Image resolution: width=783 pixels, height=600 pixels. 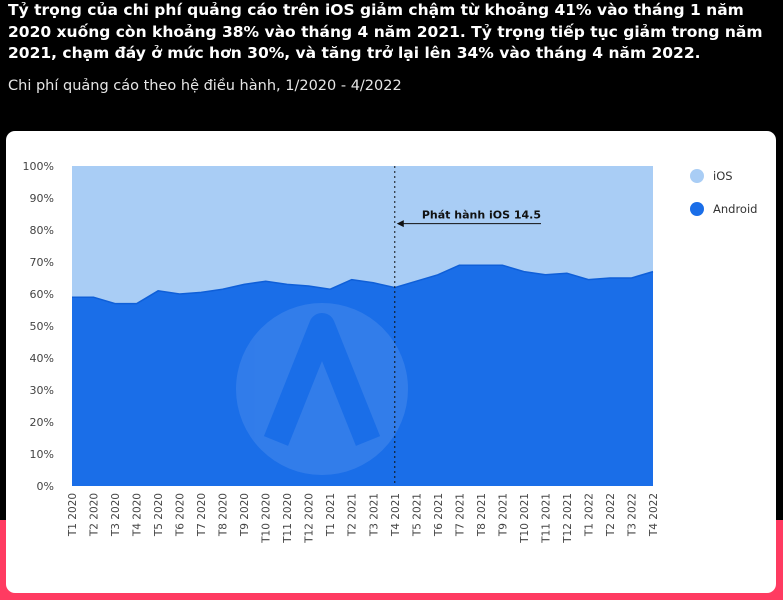 What do you see at coordinates (331, 515) in the screenshot?
I see `x-tick-label: T1 2021` at bounding box center [331, 515].